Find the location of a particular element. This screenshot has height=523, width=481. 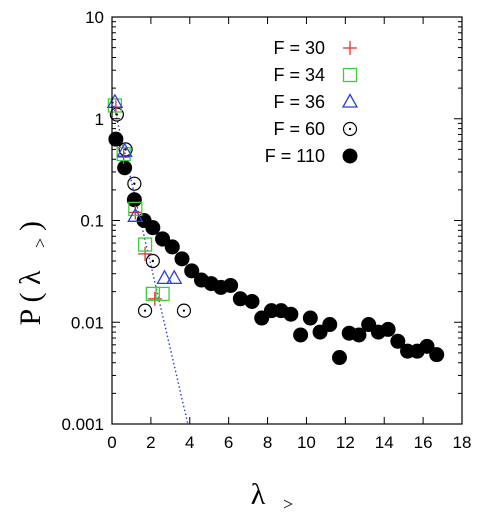

x-tick-label: 0 is located at coordinates (111, 442).